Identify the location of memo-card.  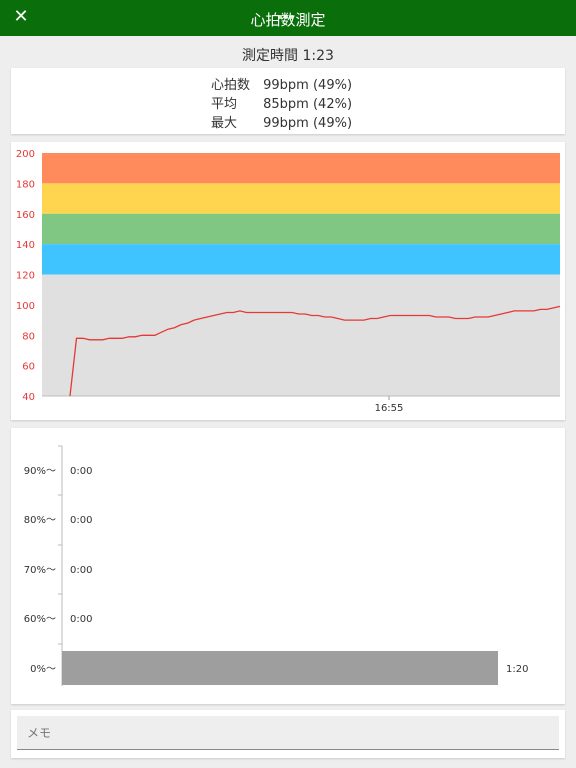
(288, 734).